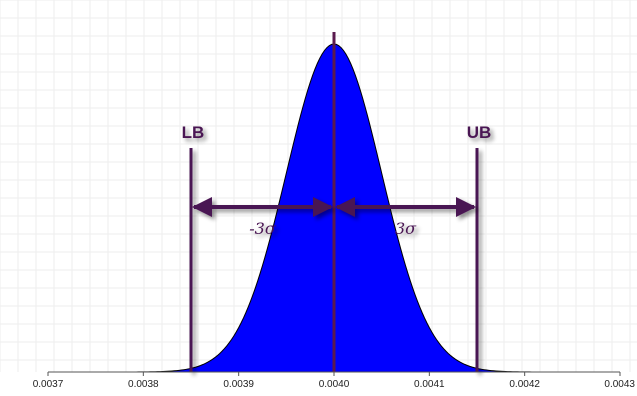 The width and height of the screenshot is (637, 396). Describe the element at coordinates (479, 247) in the screenshot. I see `bound-marker-ub: UB` at that location.